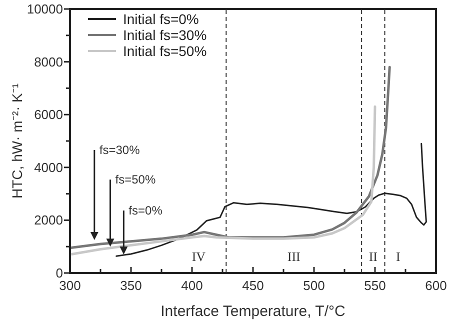  I want to click on annotation: fs=30%, so click(119, 150).